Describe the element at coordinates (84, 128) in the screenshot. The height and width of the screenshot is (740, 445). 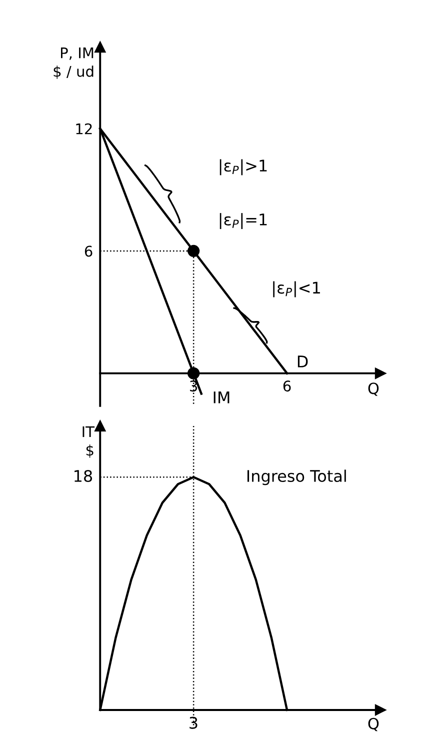
I see `y-tick-label: 12` at that location.